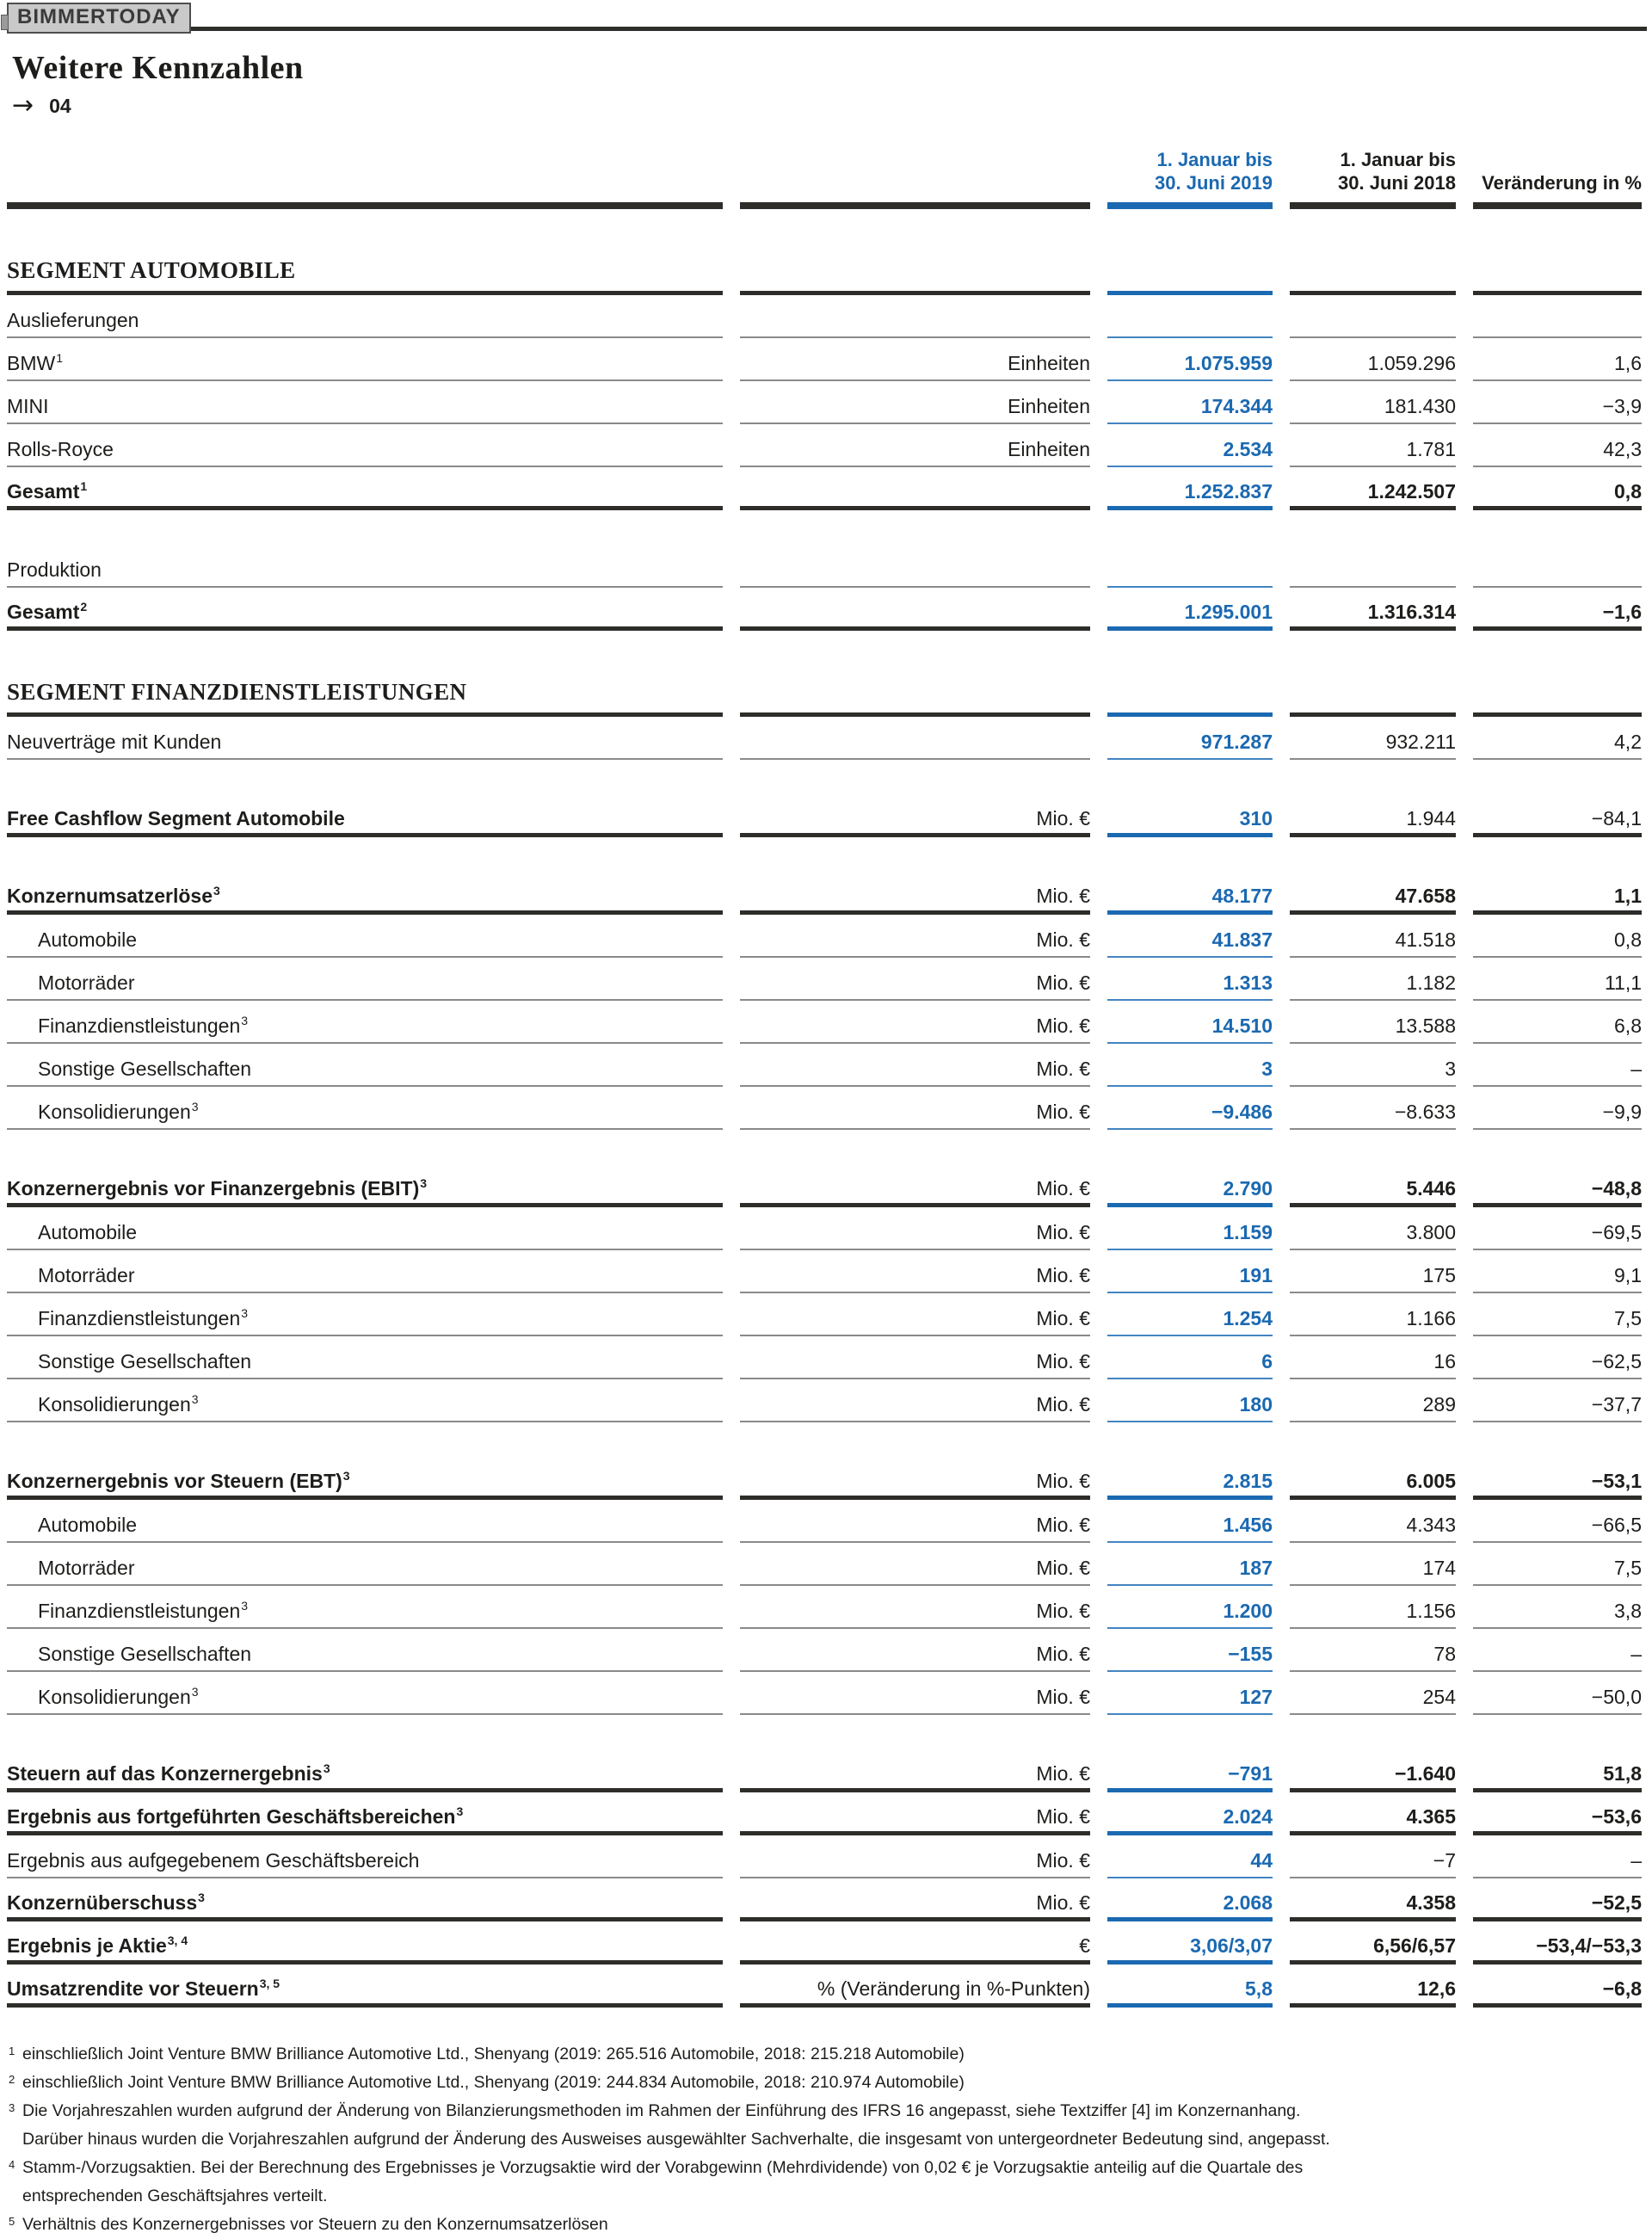  I want to click on value-2019-cell: 127, so click(1190, 1693).